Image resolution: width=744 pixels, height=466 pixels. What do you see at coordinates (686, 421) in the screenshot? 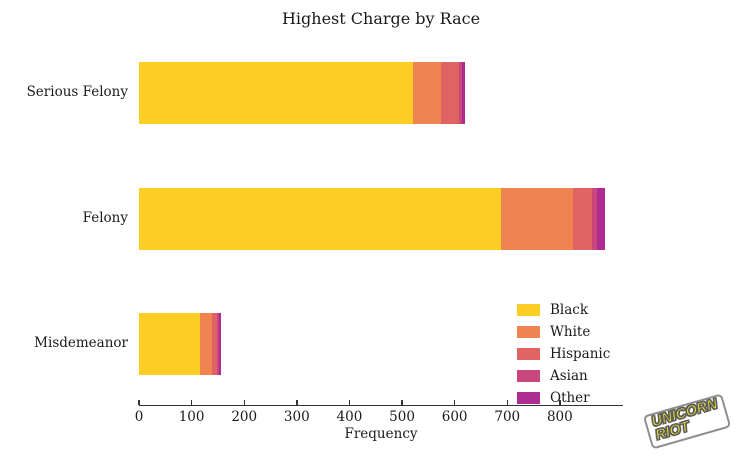
I see `unicorn-riot-logo: UNICORN RIOT` at bounding box center [686, 421].